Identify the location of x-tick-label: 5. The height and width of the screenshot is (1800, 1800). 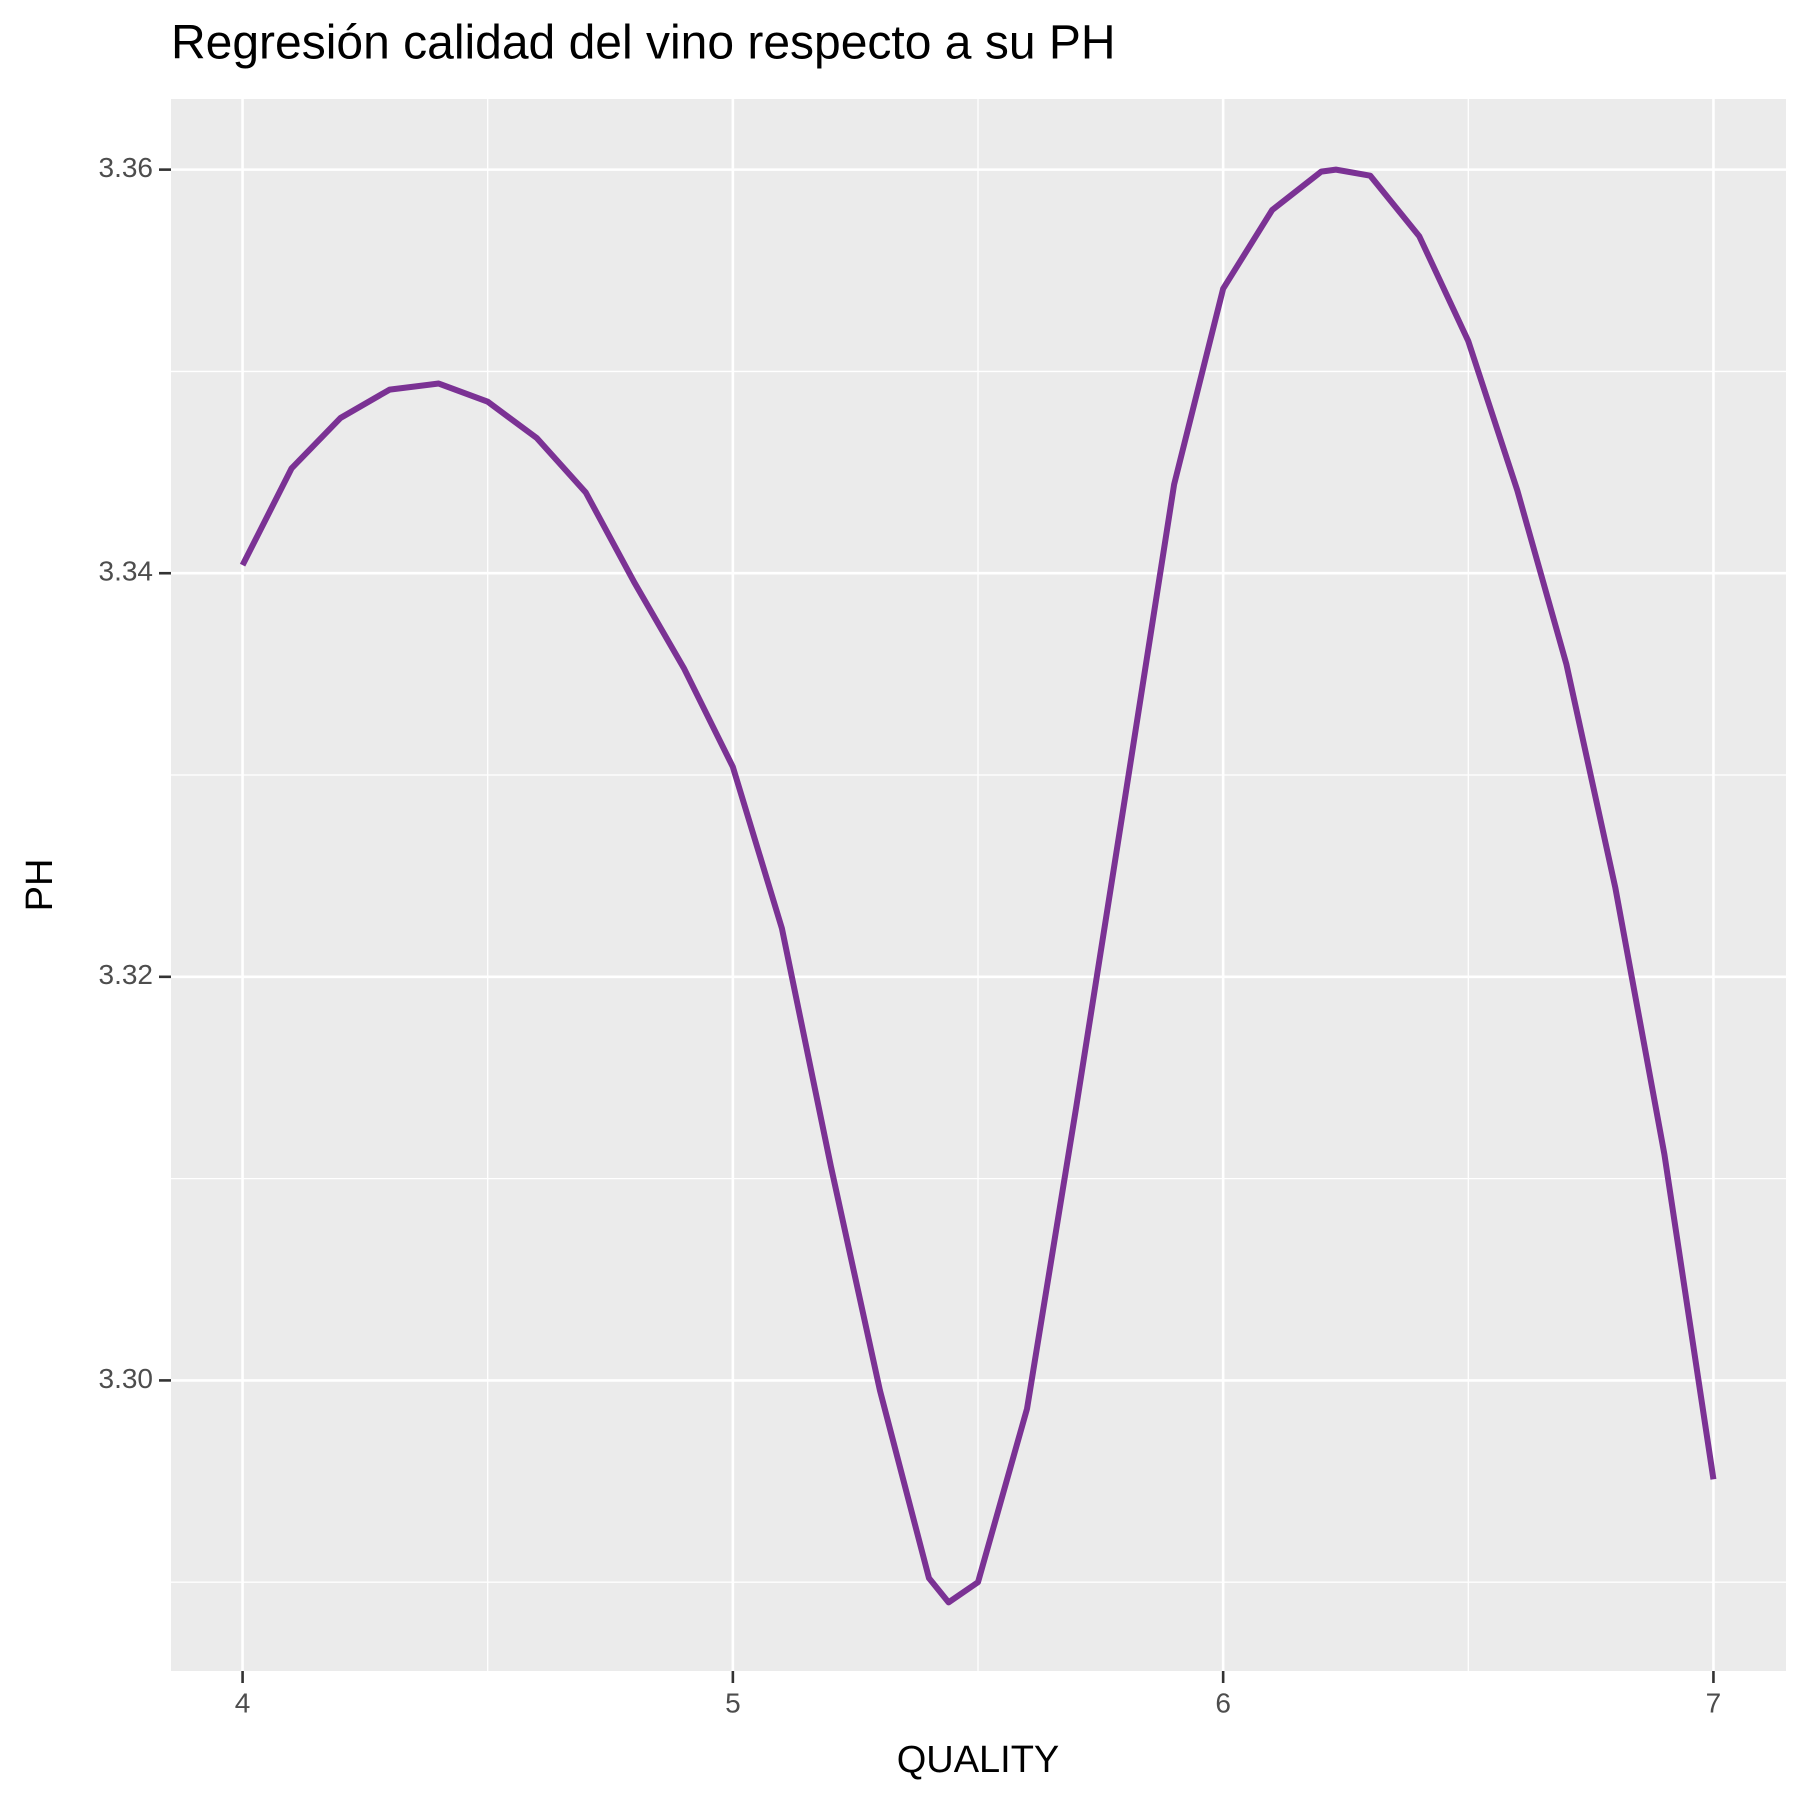
(733, 1702).